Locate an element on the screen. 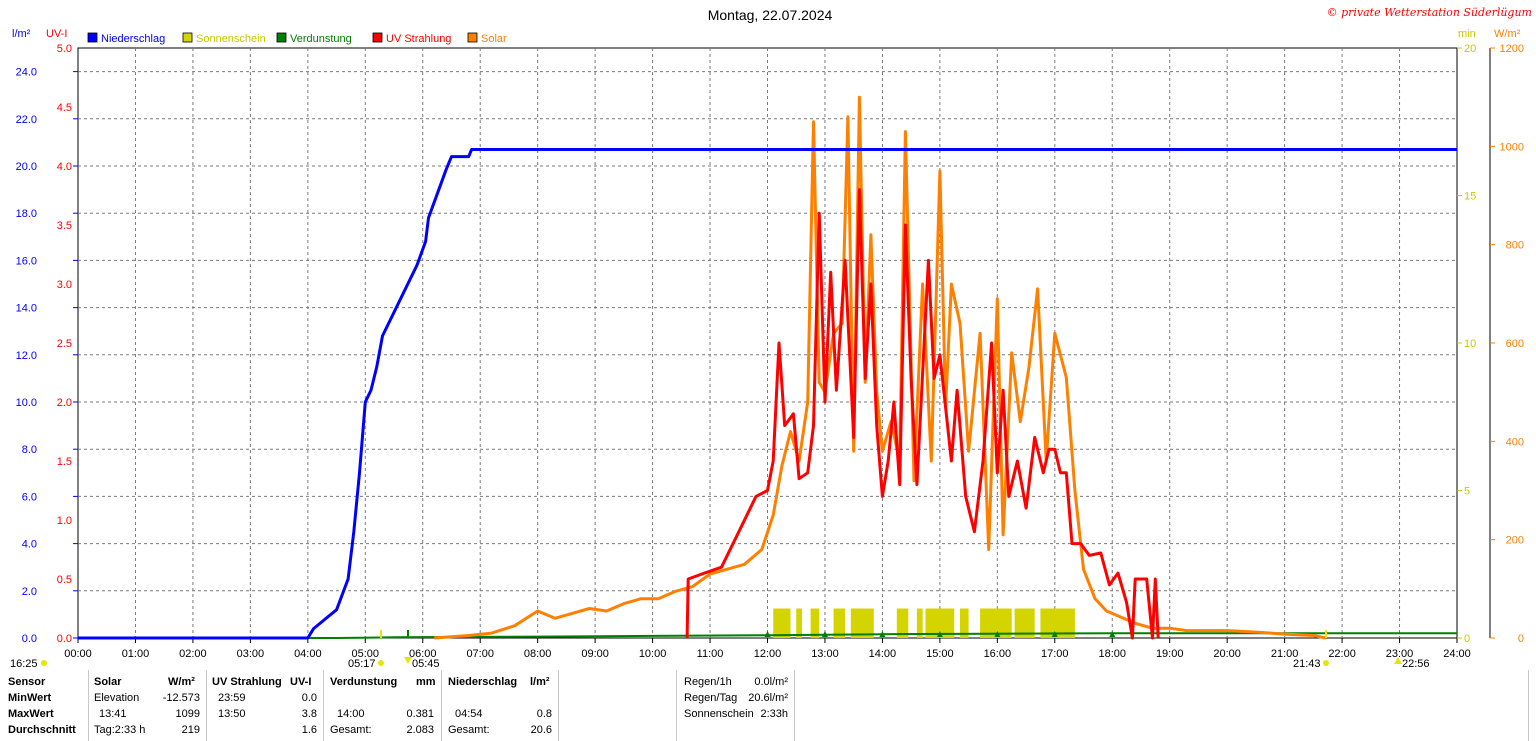  verdunstung-header: Verdunstung is located at coordinates (364, 682).